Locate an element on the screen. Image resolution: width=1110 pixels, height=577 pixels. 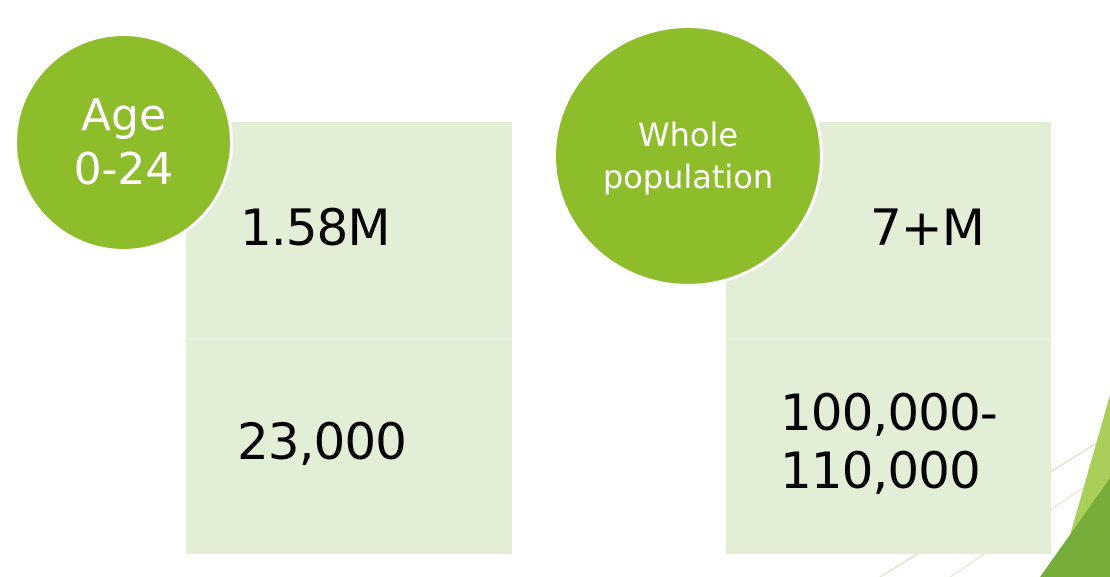
population-circle: Whole population is located at coordinates (688, 156).